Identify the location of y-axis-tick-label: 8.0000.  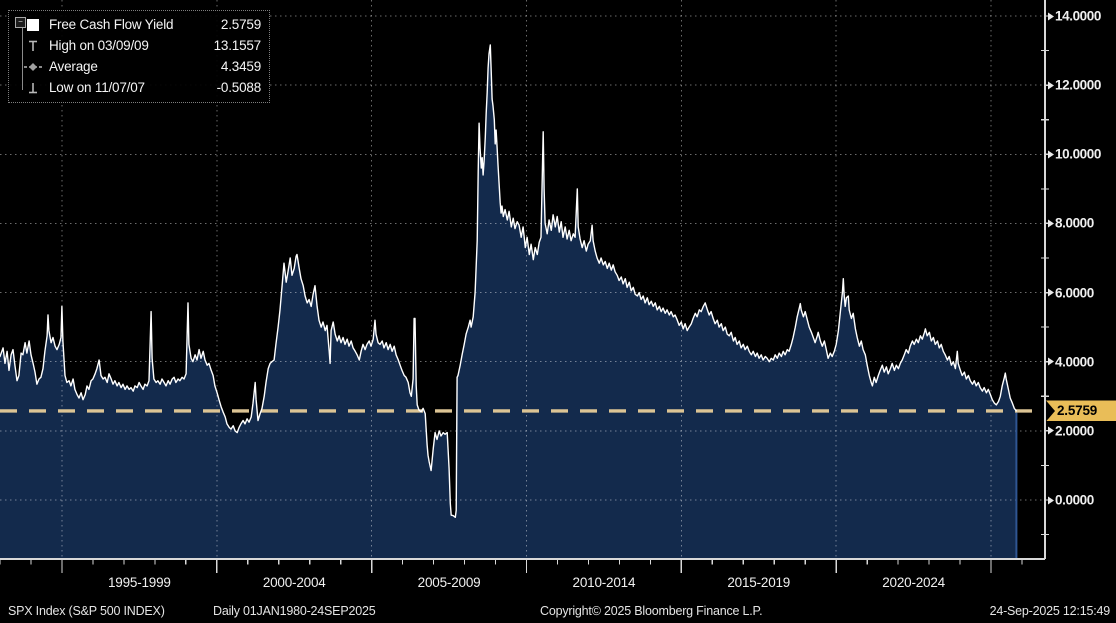
(1071, 223).